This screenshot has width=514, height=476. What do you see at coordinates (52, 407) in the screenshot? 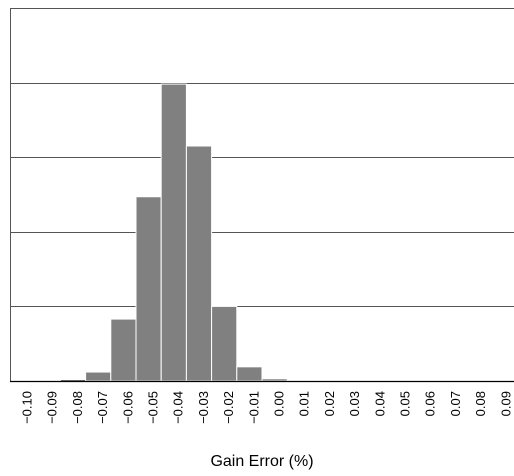
I see `x-tick-label: −0.09` at bounding box center [52, 407].